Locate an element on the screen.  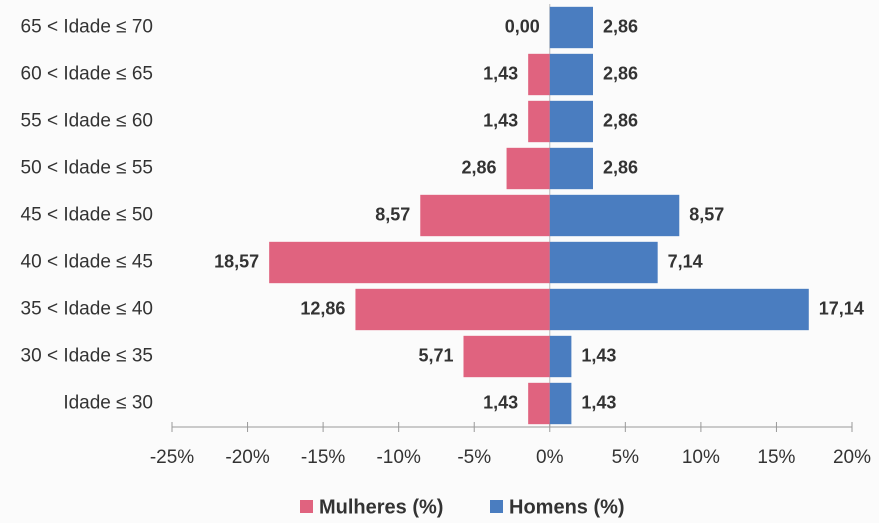
x-tick-label: -10% is located at coordinates (398, 457).